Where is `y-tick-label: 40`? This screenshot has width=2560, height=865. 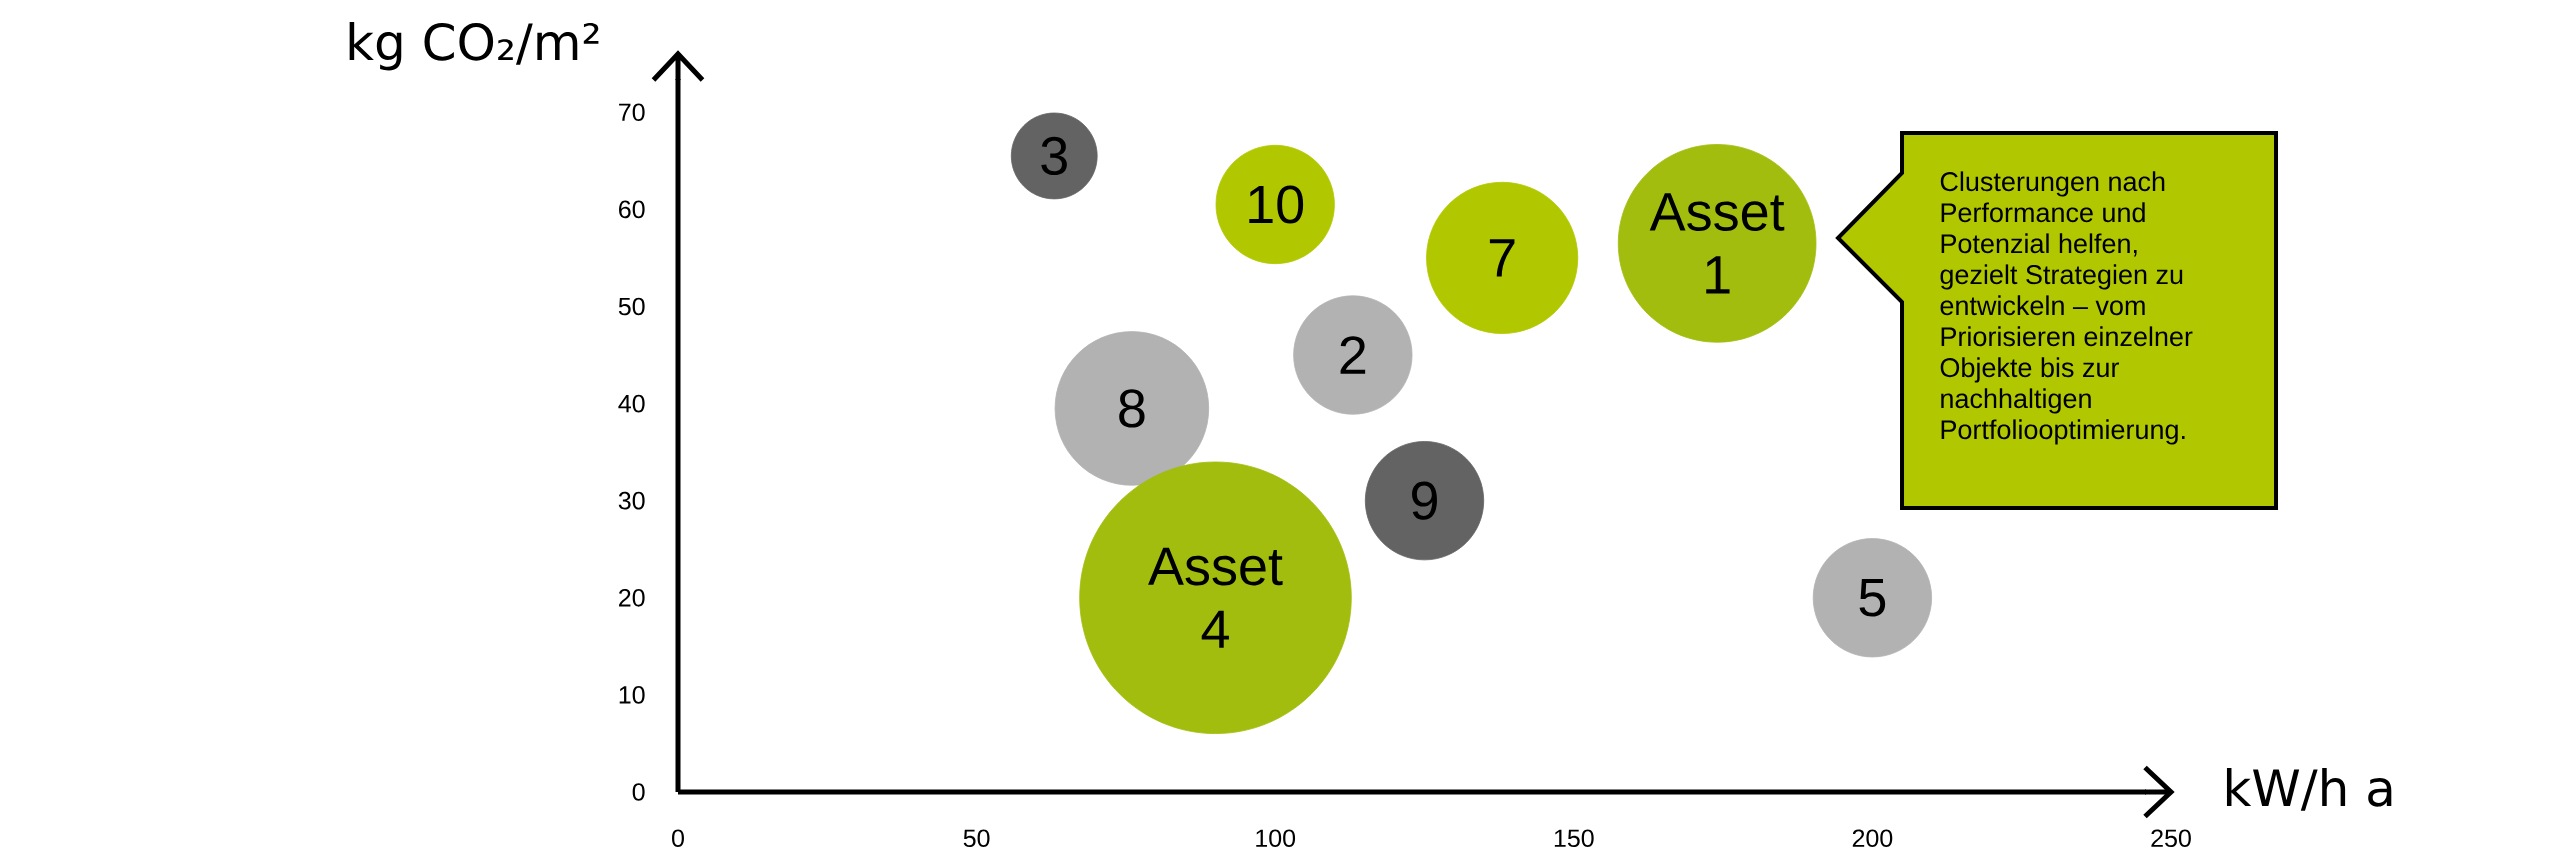
y-tick-label: 40 is located at coordinates (631, 403).